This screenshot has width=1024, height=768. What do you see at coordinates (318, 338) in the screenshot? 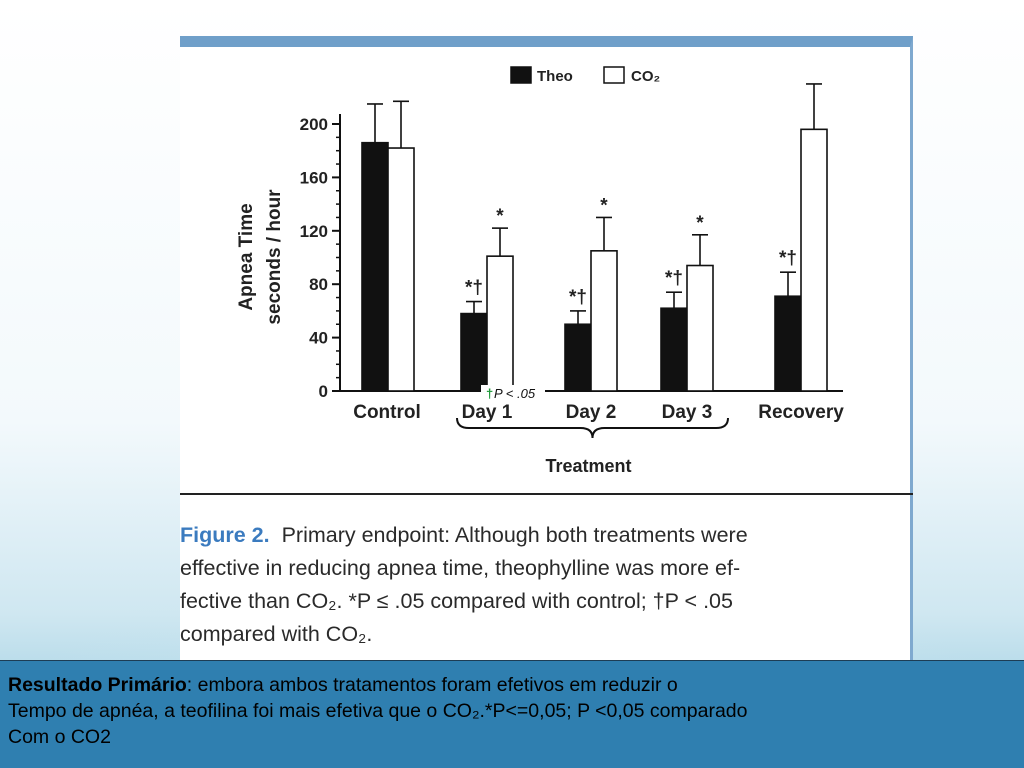
I see `y-tick-label: 40` at bounding box center [318, 338].